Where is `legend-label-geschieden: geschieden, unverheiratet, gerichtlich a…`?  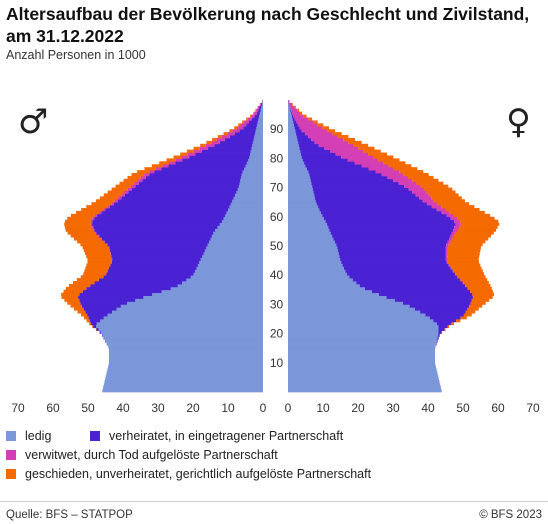 legend-label-geschieden: geschieden, unverheiratet, gerichtlich a… is located at coordinates (198, 474).